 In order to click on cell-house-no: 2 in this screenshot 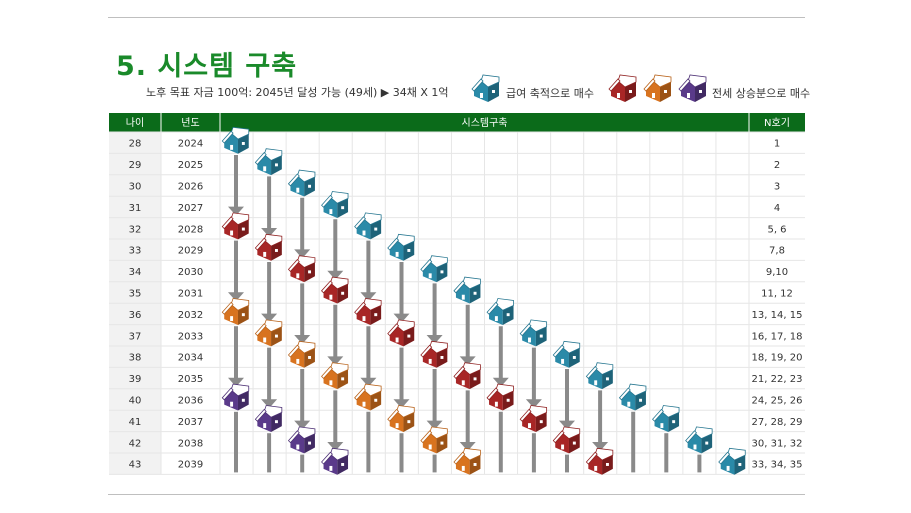, I will do `click(777, 165)`.